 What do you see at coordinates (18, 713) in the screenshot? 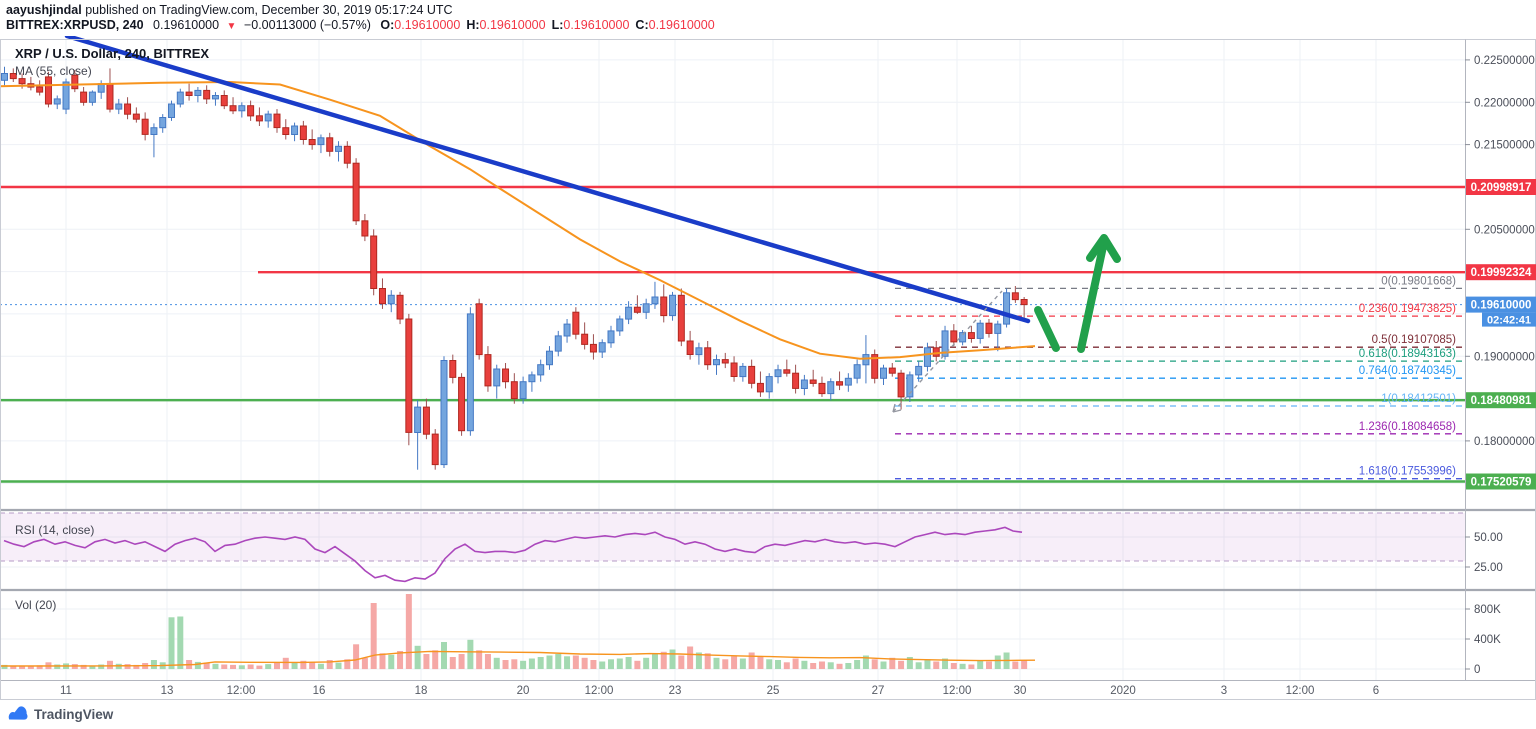
I see `tradingview-logo-icon` at bounding box center [18, 713].